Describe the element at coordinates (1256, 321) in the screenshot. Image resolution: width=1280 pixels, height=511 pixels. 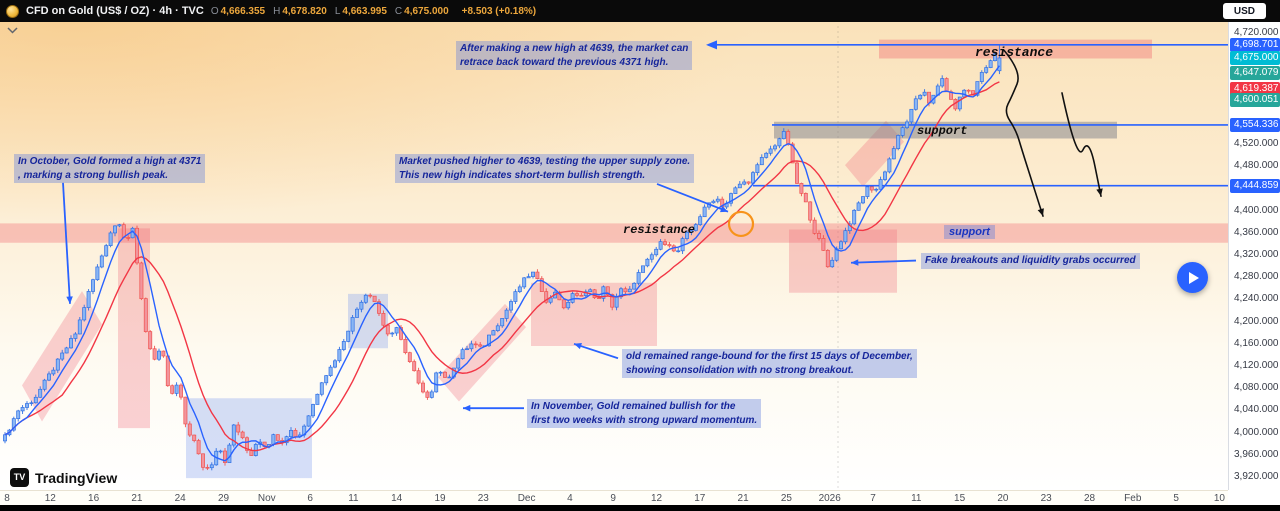
I see `price-tick: 4,200.000` at that location.